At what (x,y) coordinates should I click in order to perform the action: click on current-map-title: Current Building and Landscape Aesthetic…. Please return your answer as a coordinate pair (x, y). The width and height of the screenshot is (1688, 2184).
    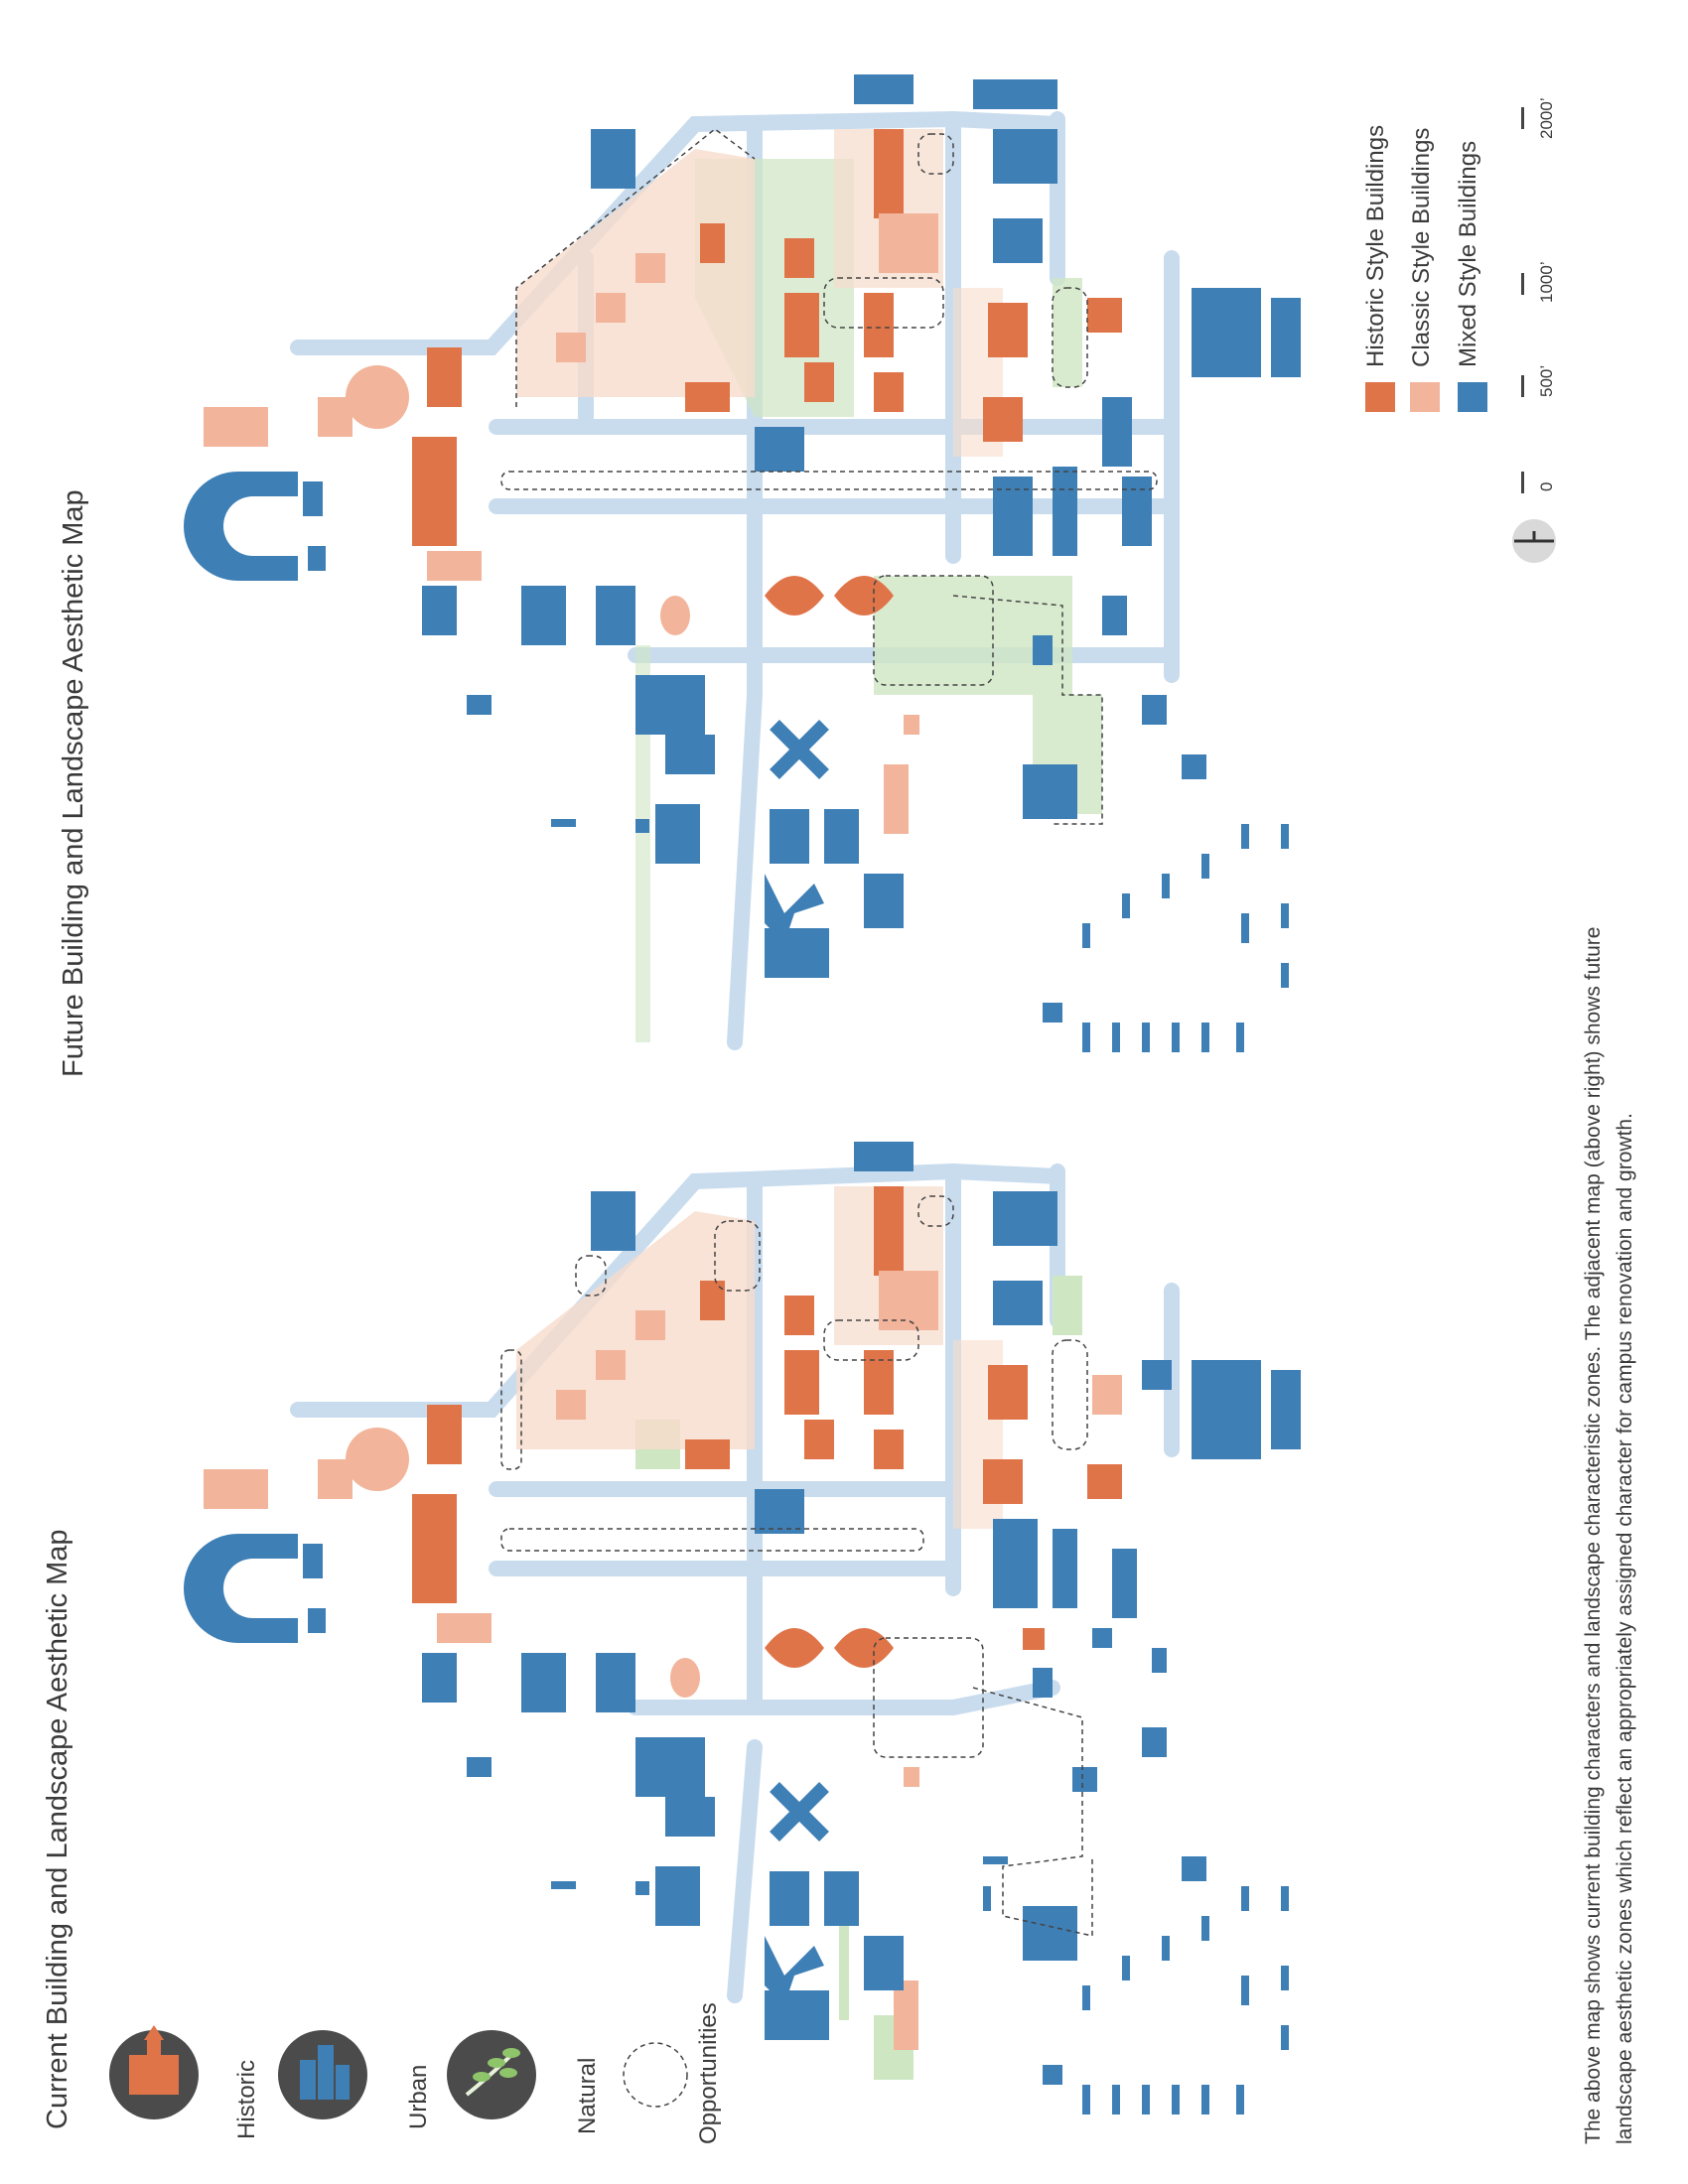
    Looking at the image, I should click on (57, 1829).